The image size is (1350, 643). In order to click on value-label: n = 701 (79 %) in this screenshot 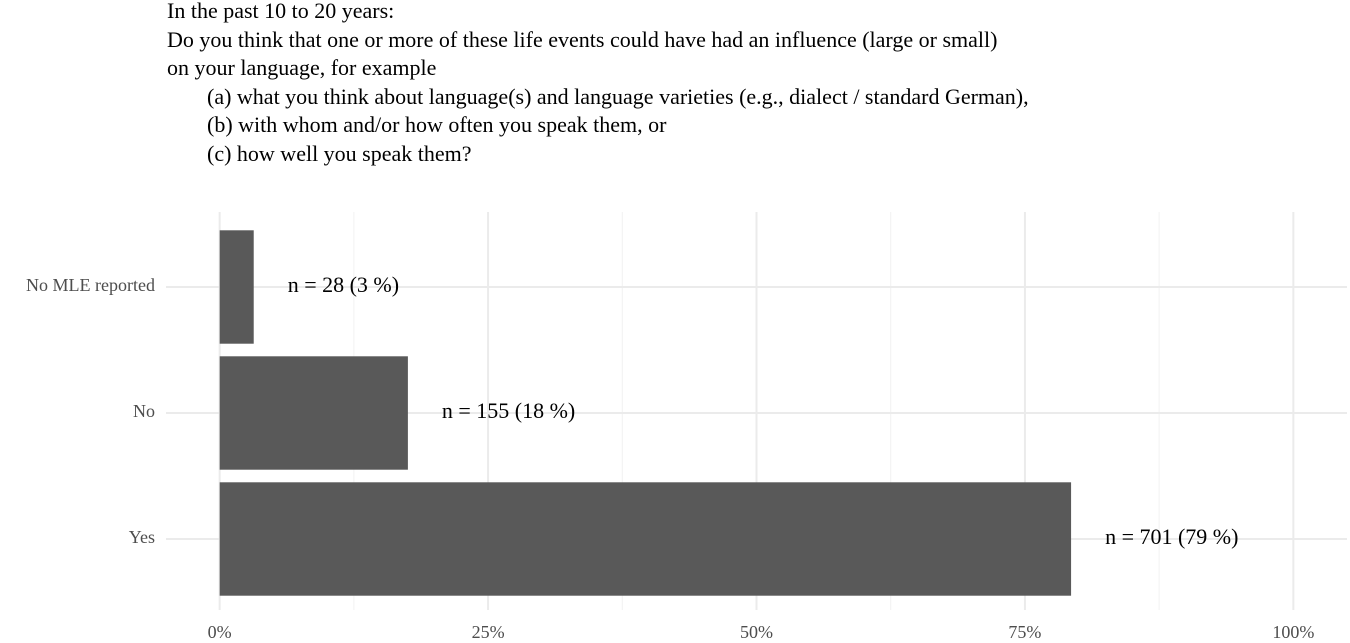, I will do `click(1171, 536)`.